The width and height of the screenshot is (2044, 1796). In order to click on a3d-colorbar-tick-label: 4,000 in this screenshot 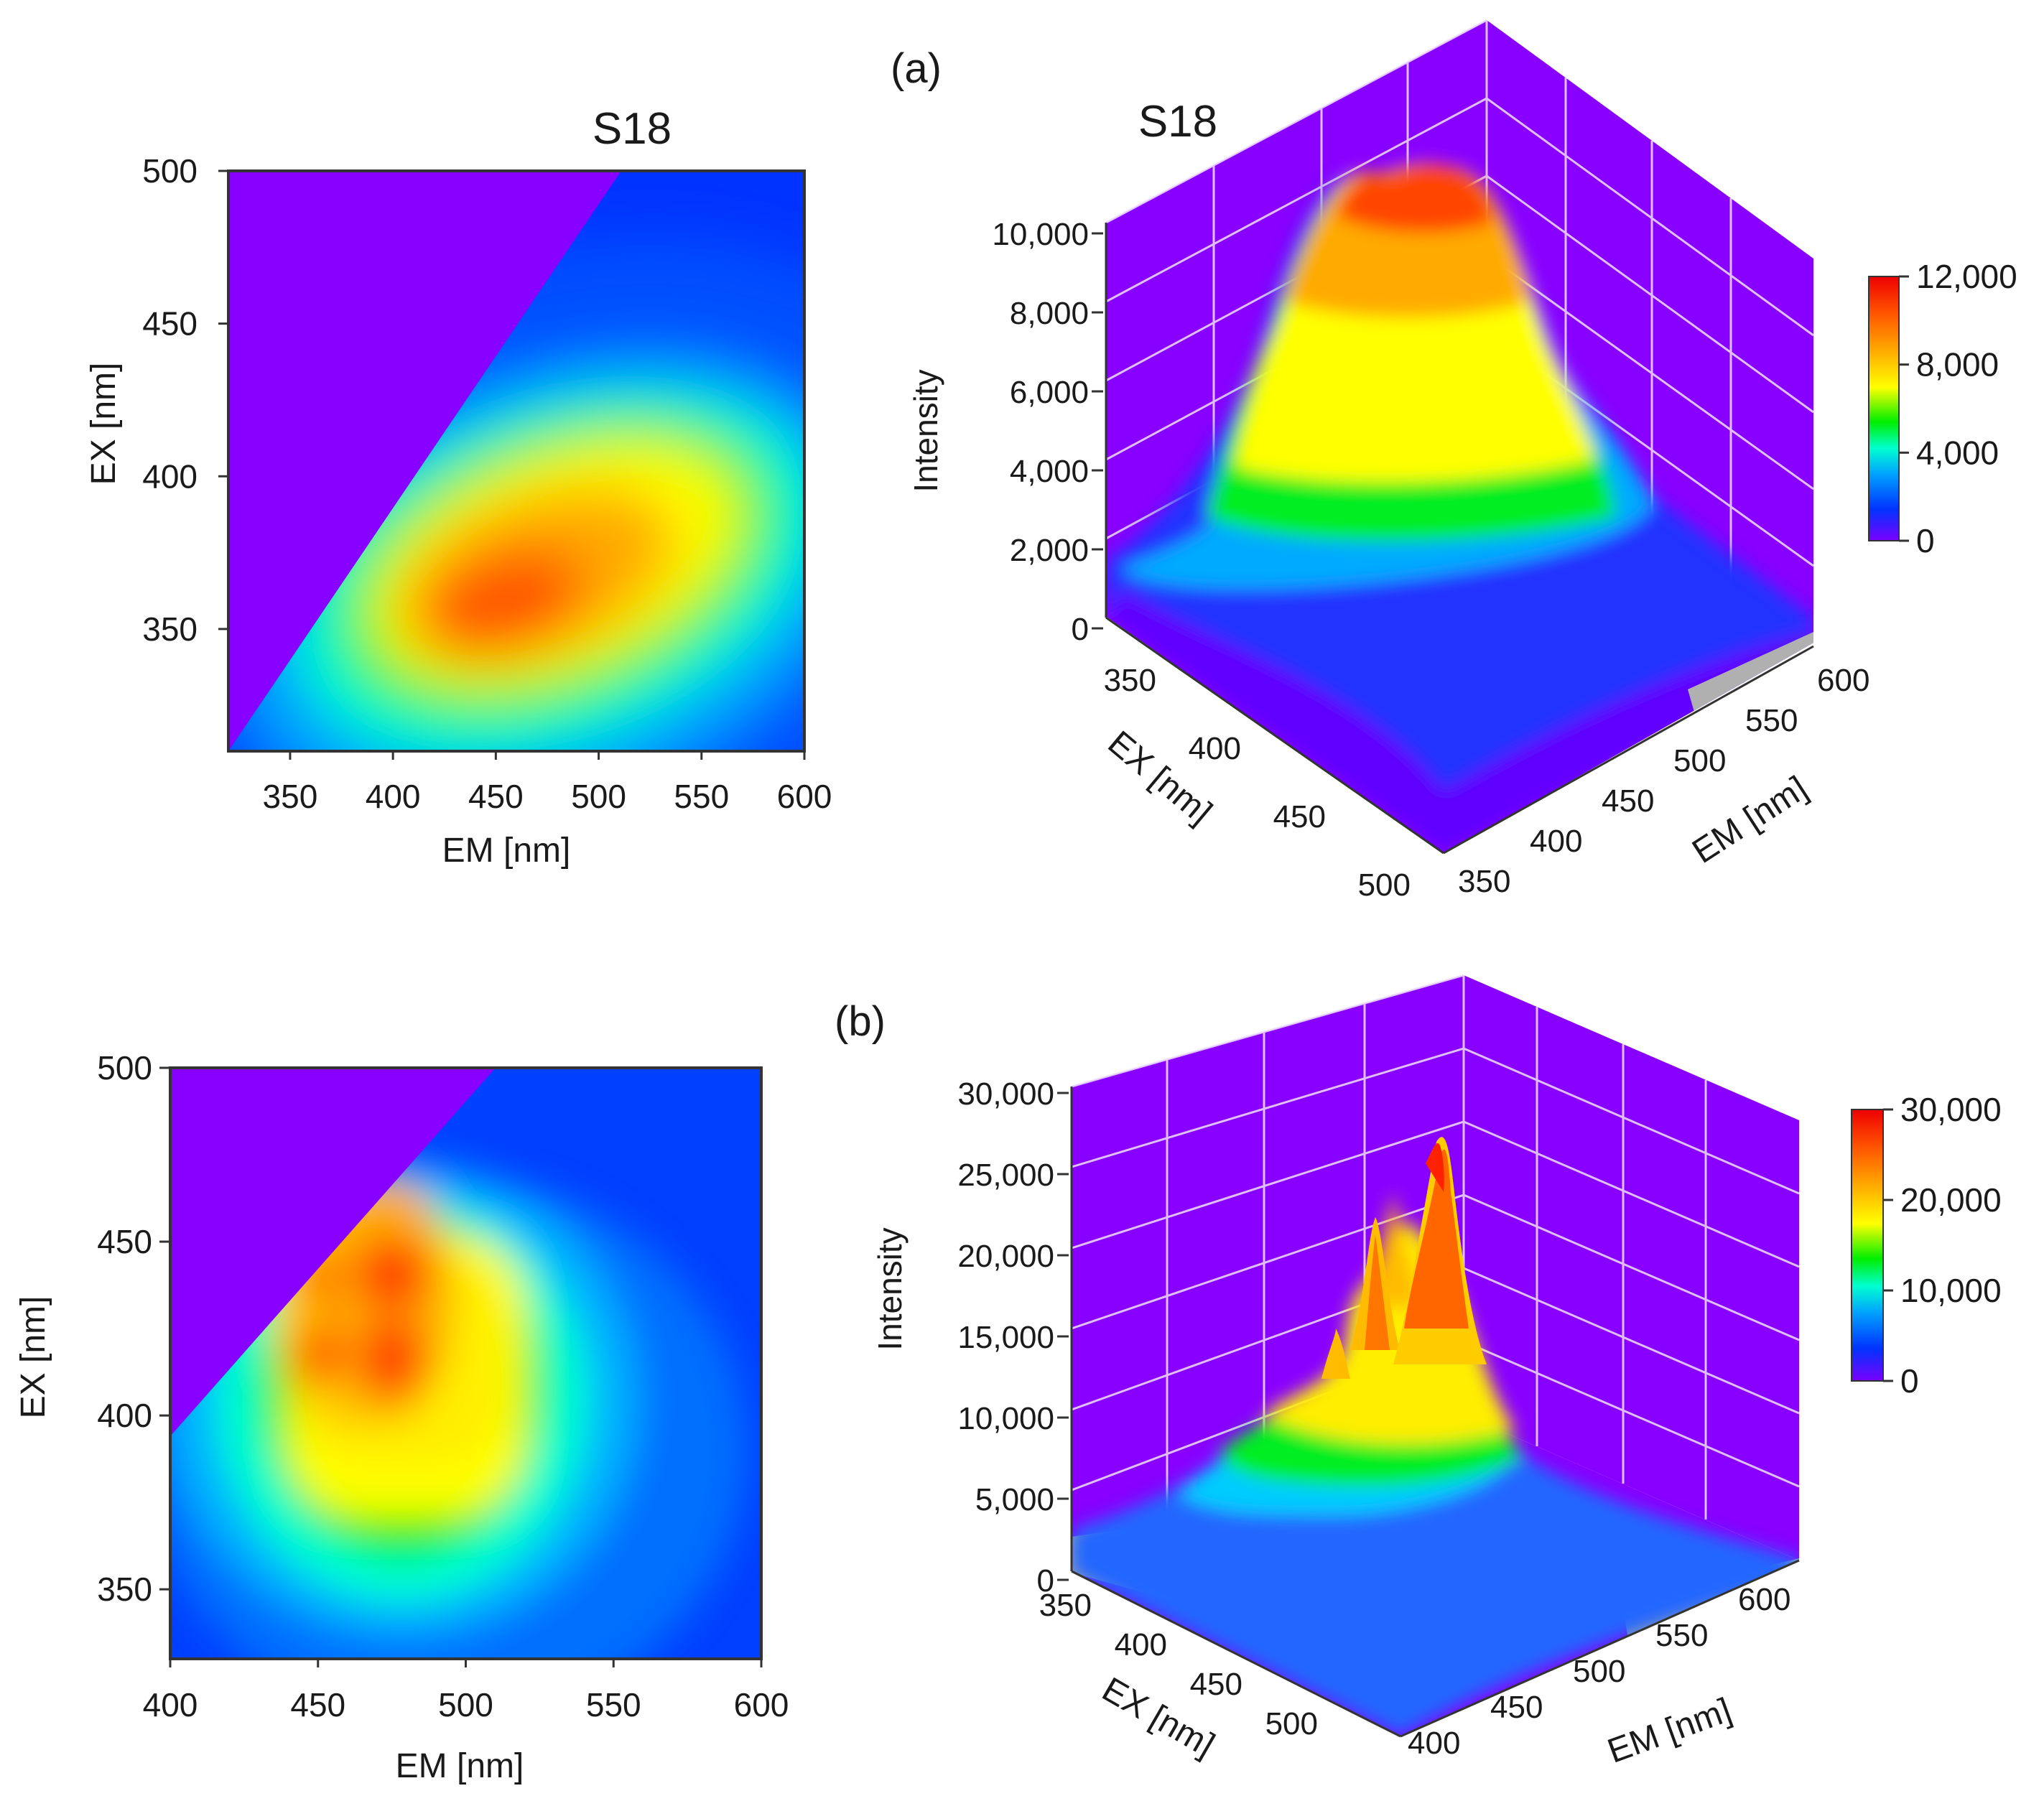, I will do `click(1957, 452)`.